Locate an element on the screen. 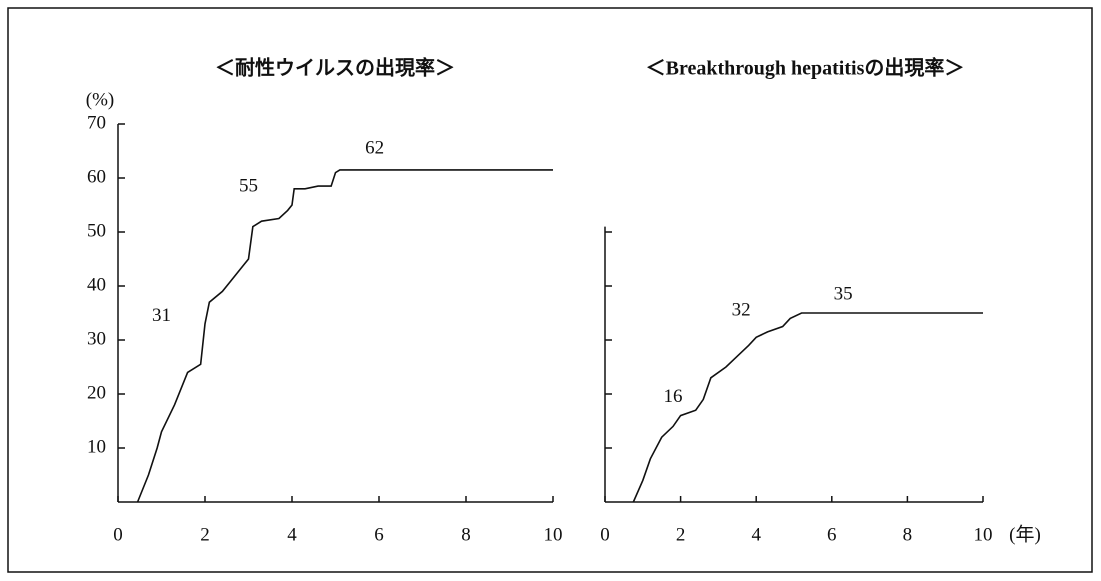 The image size is (1101, 581). annotation: 32 is located at coordinates (741, 310).